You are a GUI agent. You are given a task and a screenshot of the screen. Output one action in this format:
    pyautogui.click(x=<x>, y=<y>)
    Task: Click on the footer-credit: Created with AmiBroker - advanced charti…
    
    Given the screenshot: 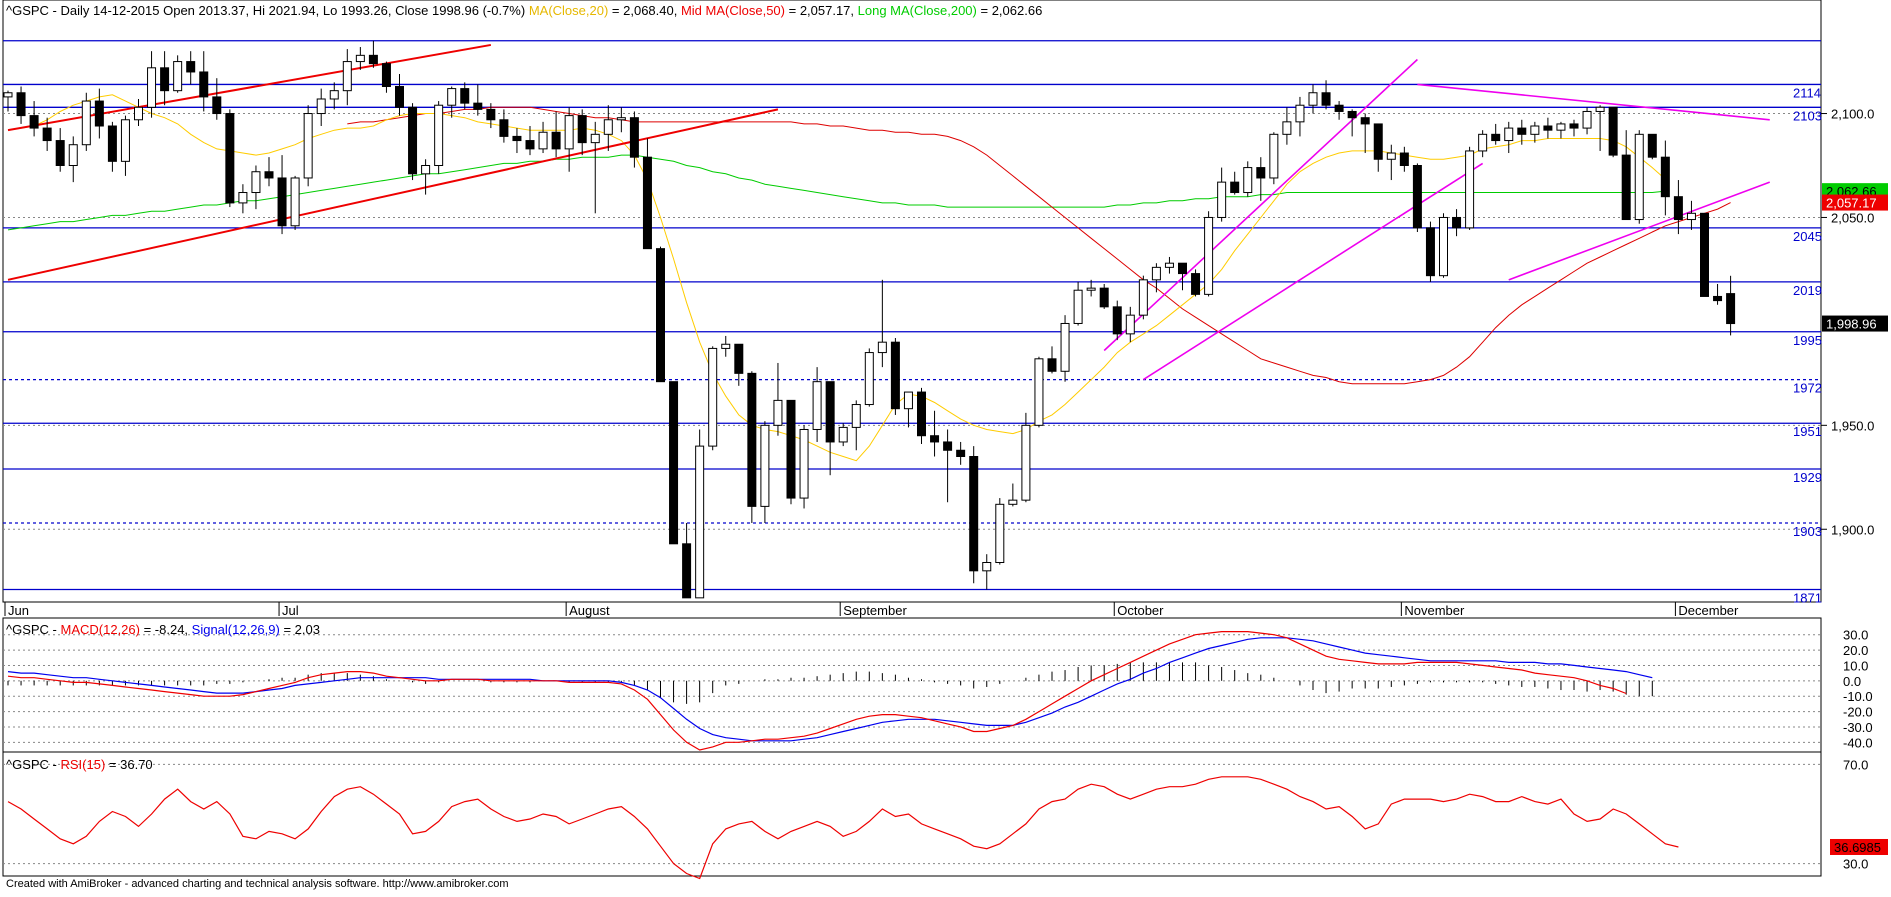 What is the action you would take?
    pyautogui.click(x=257, y=884)
    